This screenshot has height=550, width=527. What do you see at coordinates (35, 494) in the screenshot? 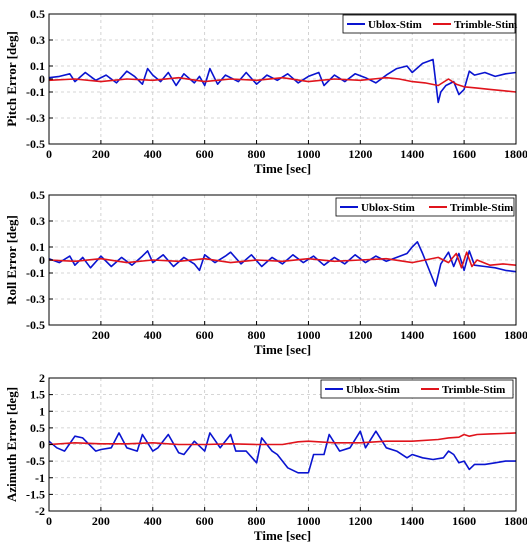
I see `y-tick-label: -1.5` at bounding box center [35, 494].